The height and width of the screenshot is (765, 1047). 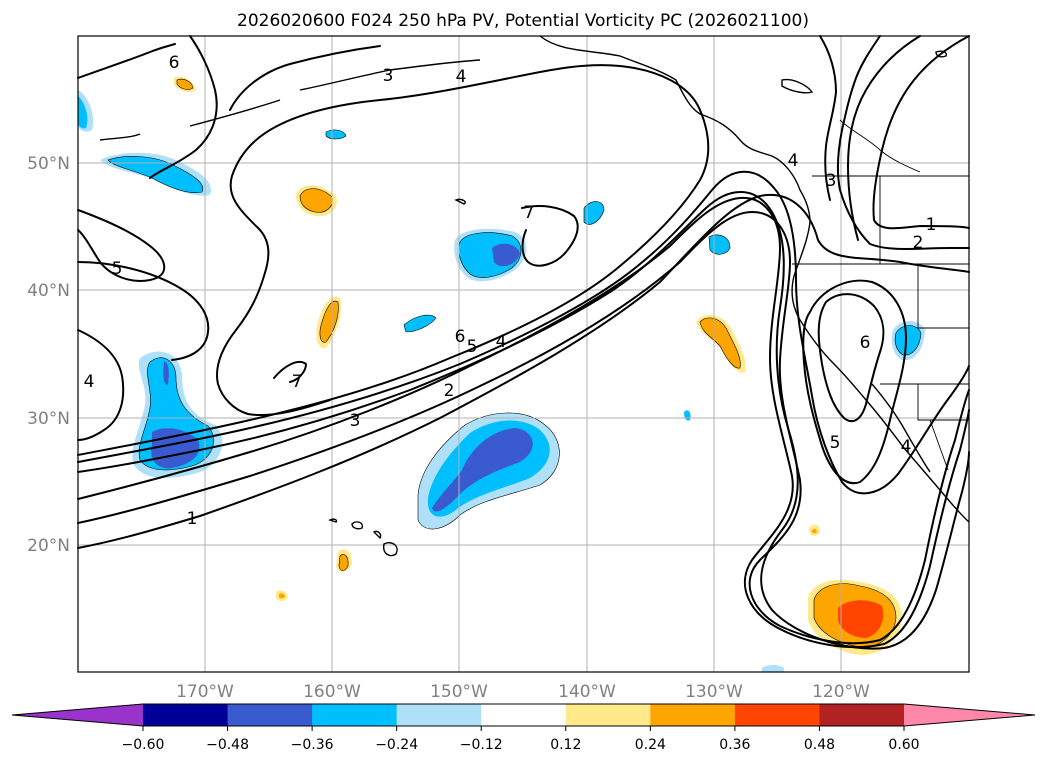 What do you see at coordinates (523, 692) in the screenshot?
I see `longitude-labels: 170°W 160°W 150°W 140°W 130°W 120°W` at bounding box center [523, 692].